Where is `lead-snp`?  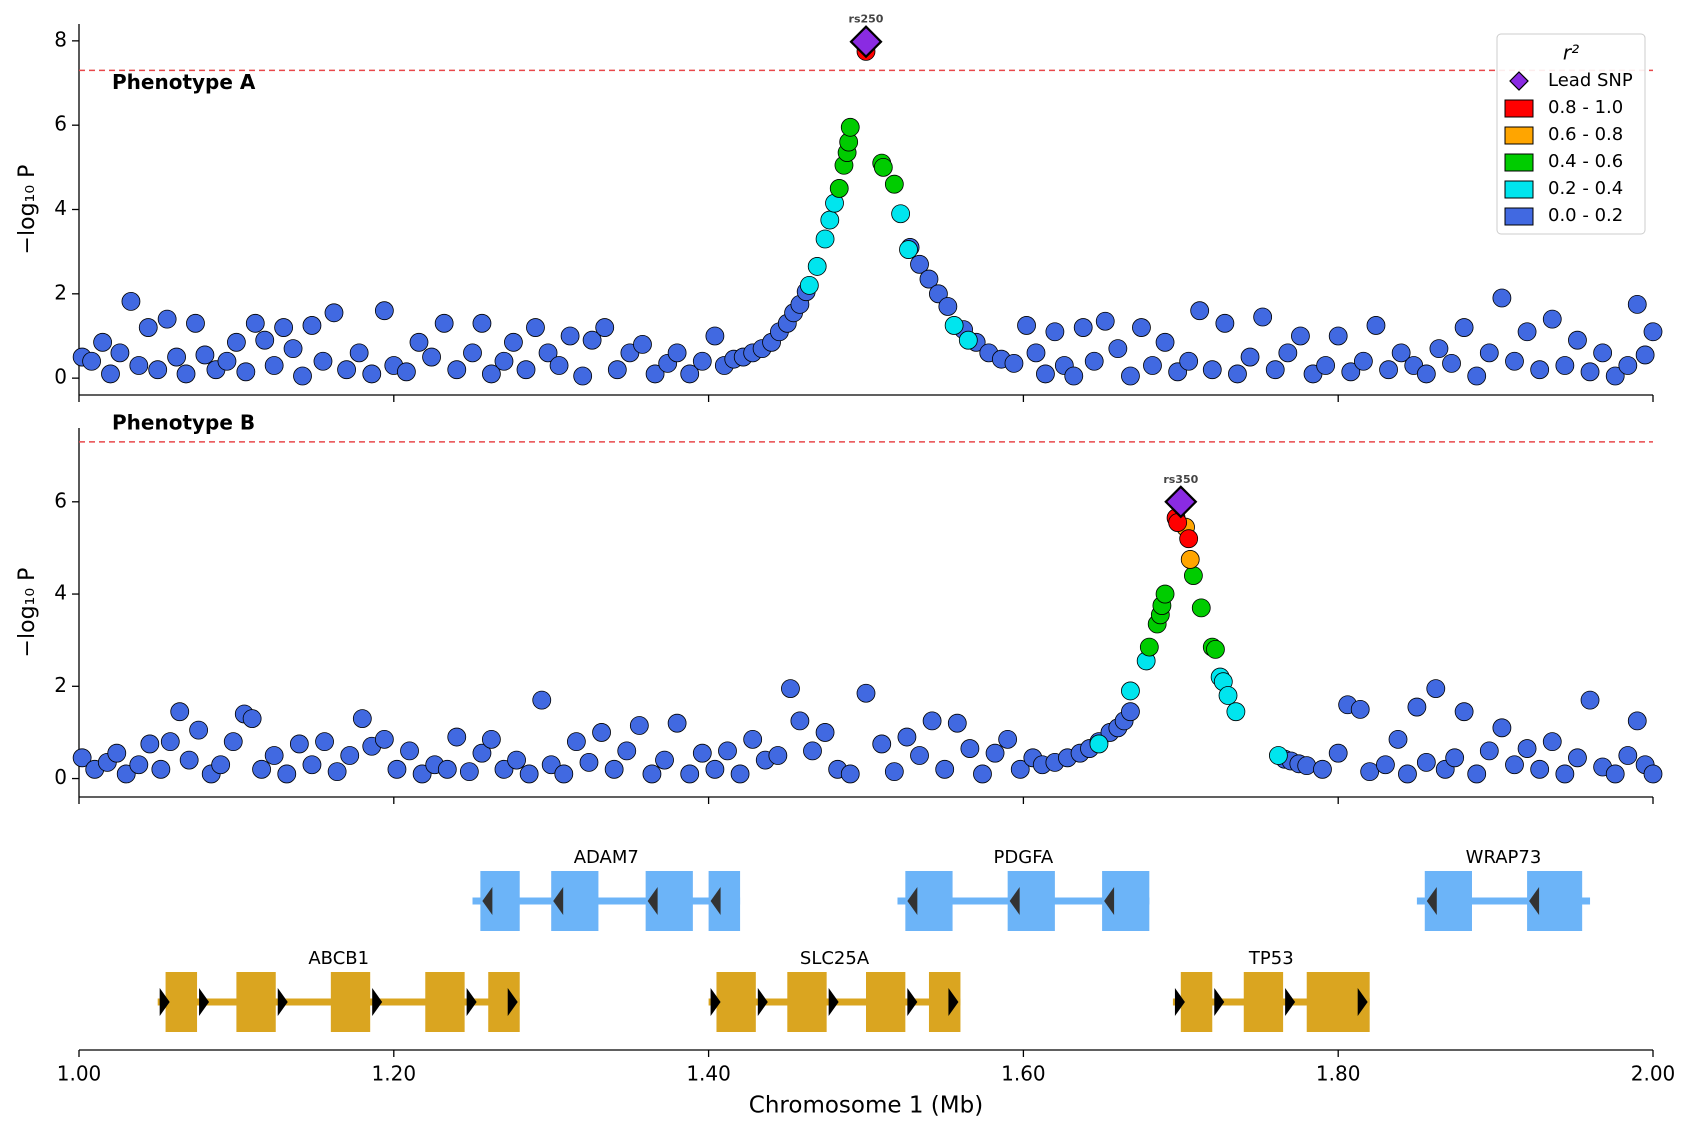 lead-snp is located at coordinates (866, 42).